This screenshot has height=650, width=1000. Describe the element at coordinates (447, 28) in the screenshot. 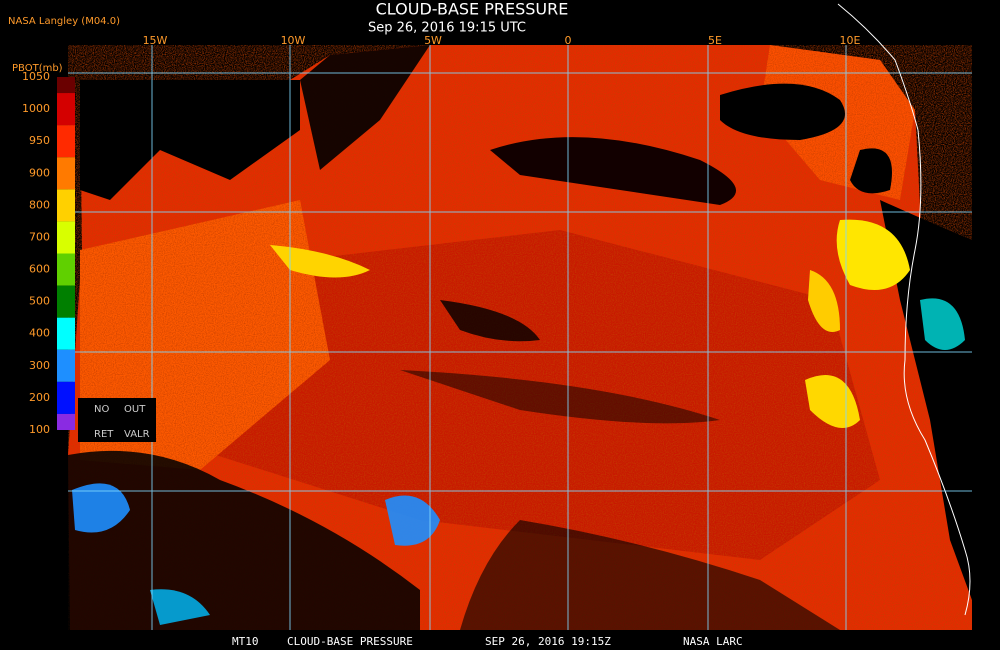

I see `subtitle: Sep 26, 2016 19:15 UTC` at that location.